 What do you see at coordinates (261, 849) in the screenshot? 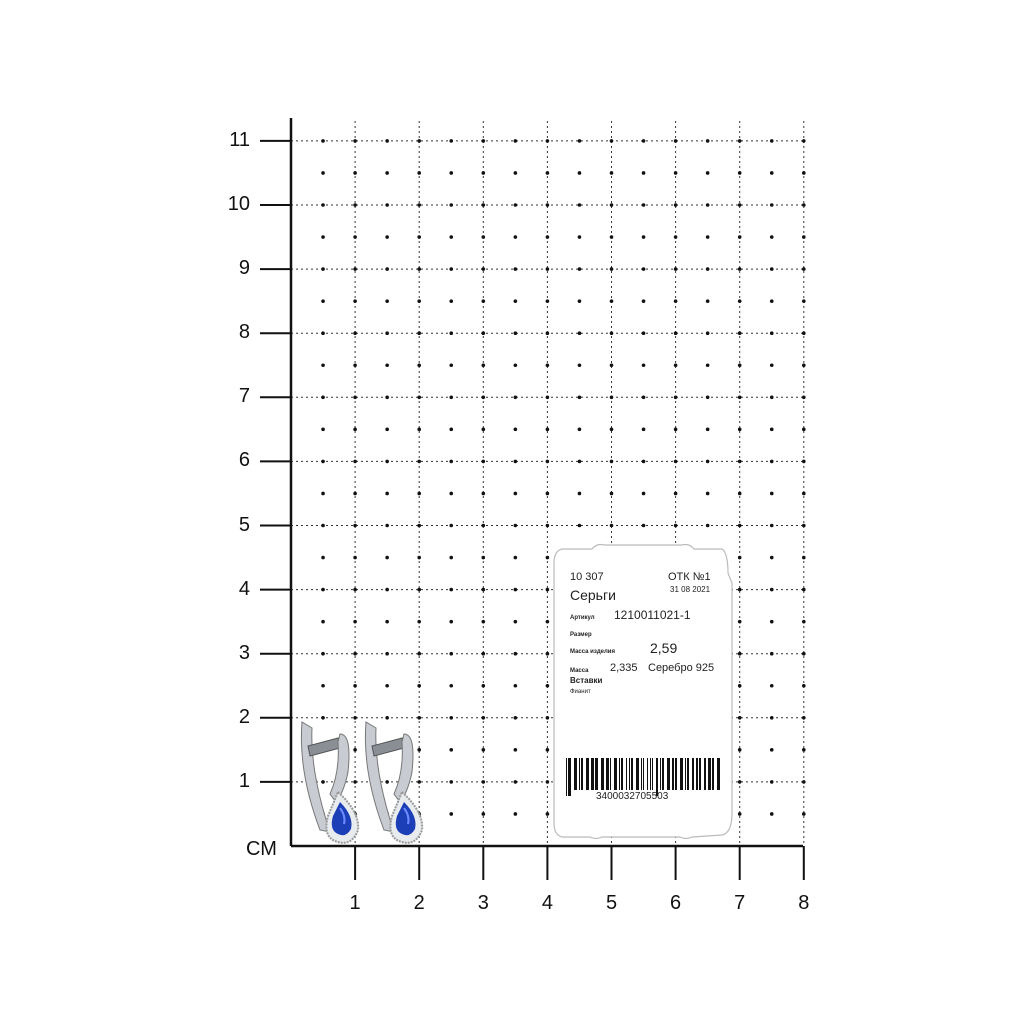
I see `unit-label: СМ` at bounding box center [261, 849].